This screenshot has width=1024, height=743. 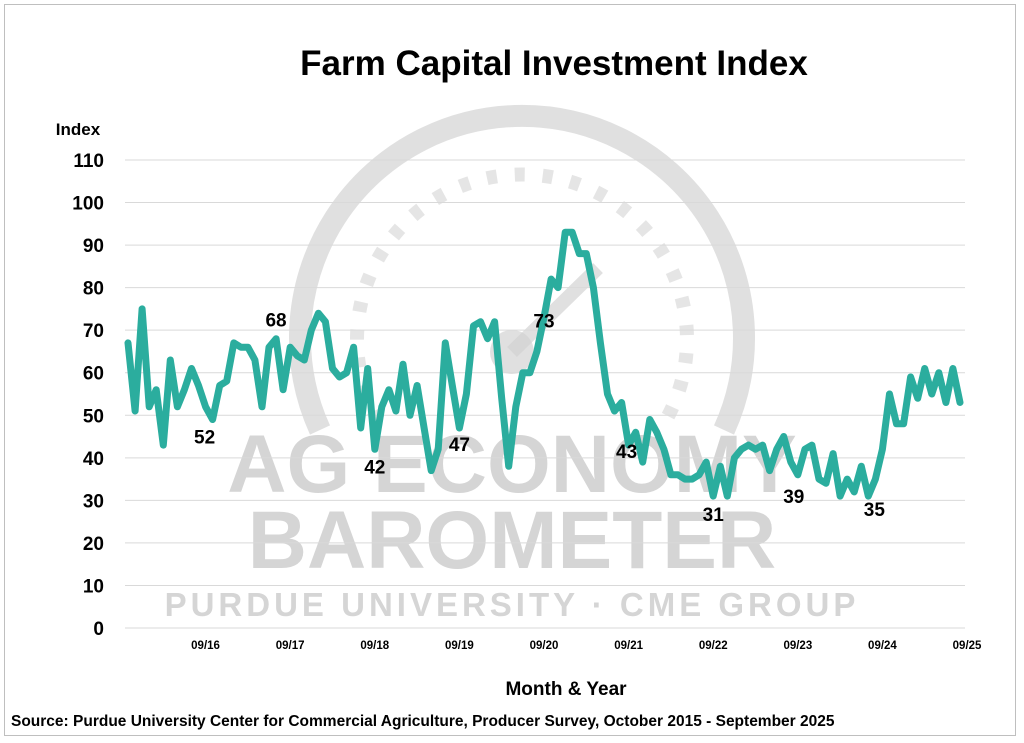 What do you see at coordinates (512, 604) in the screenshot?
I see `watermark-line3: PURDUE UNIVERSITY · CME GROUP` at bounding box center [512, 604].